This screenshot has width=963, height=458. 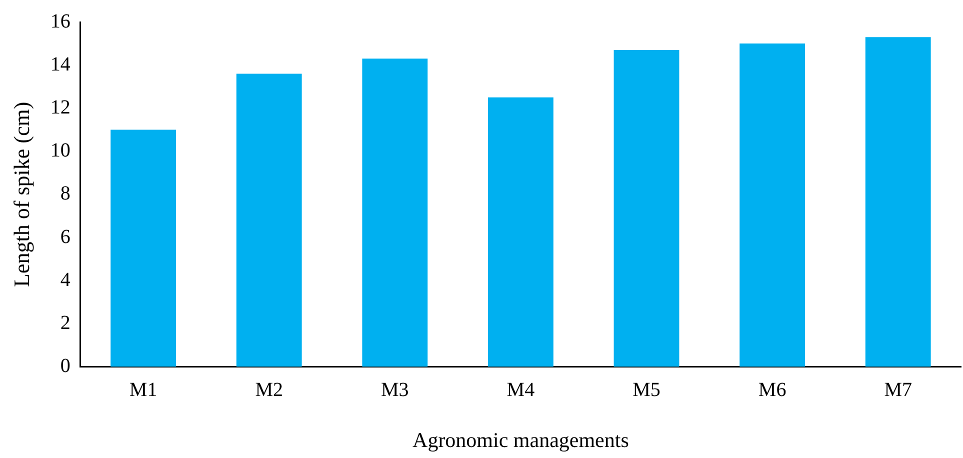 What do you see at coordinates (520, 390) in the screenshot?
I see `x-tick-label: M4` at bounding box center [520, 390].